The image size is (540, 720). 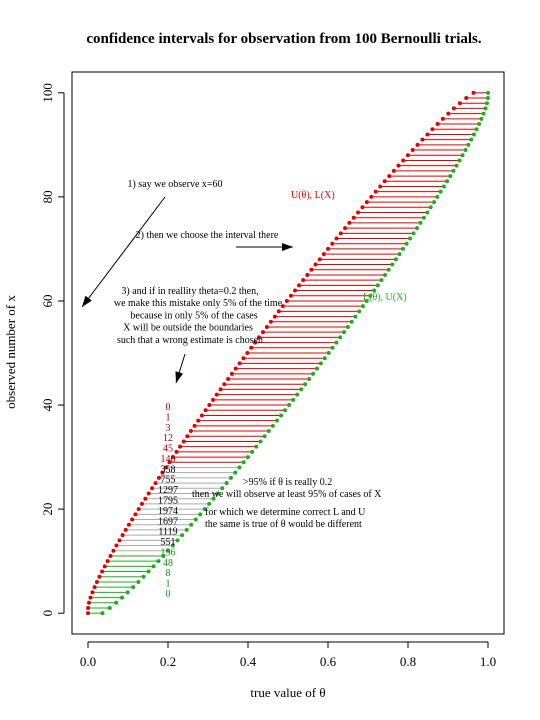 What do you see at coordinates (190, 340) in the screenshot?
I see `annotation-text: such that a wrong estimate is chosen` at bounding box center [190, 340].